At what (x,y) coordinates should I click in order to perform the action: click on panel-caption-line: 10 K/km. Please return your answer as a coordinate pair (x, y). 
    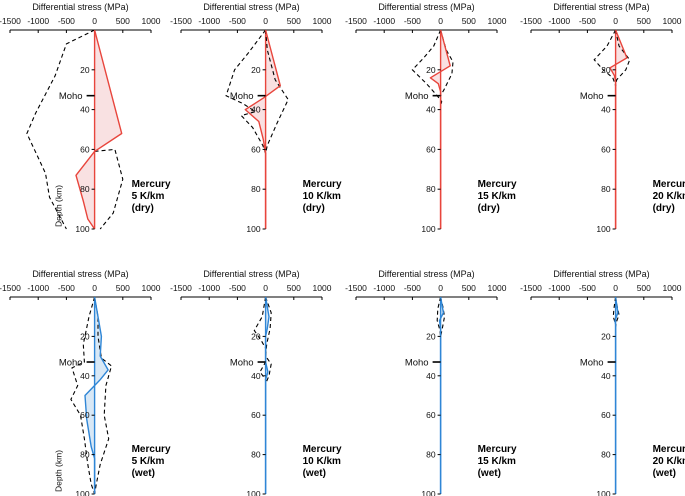
    Looking at the image, I should click on (322, 461).